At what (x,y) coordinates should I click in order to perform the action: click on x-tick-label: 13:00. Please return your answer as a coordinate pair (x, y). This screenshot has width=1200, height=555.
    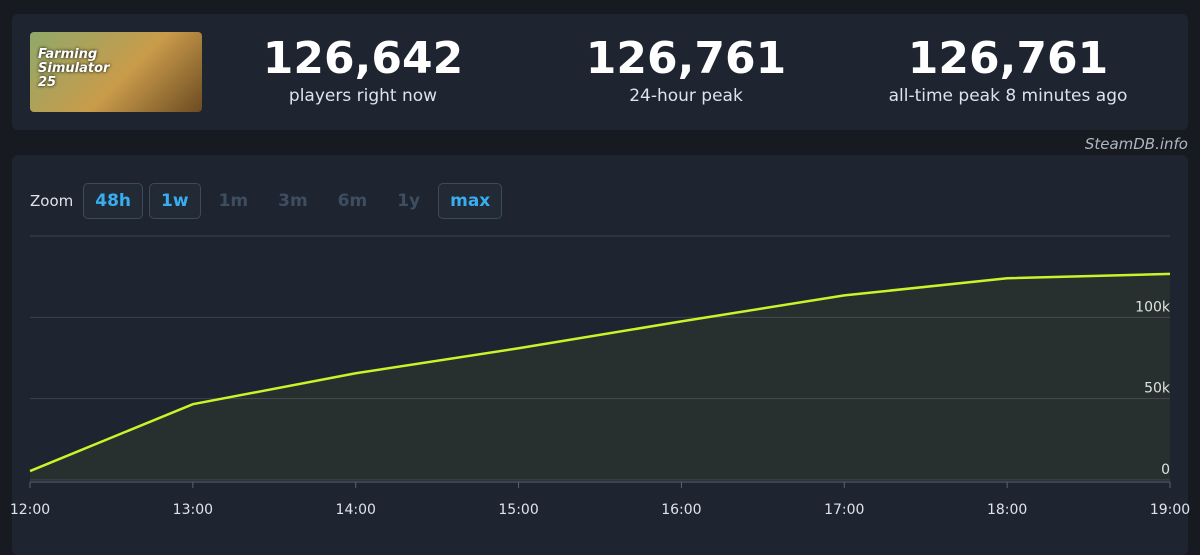
    Looking at the image, I should click on (193, 510).